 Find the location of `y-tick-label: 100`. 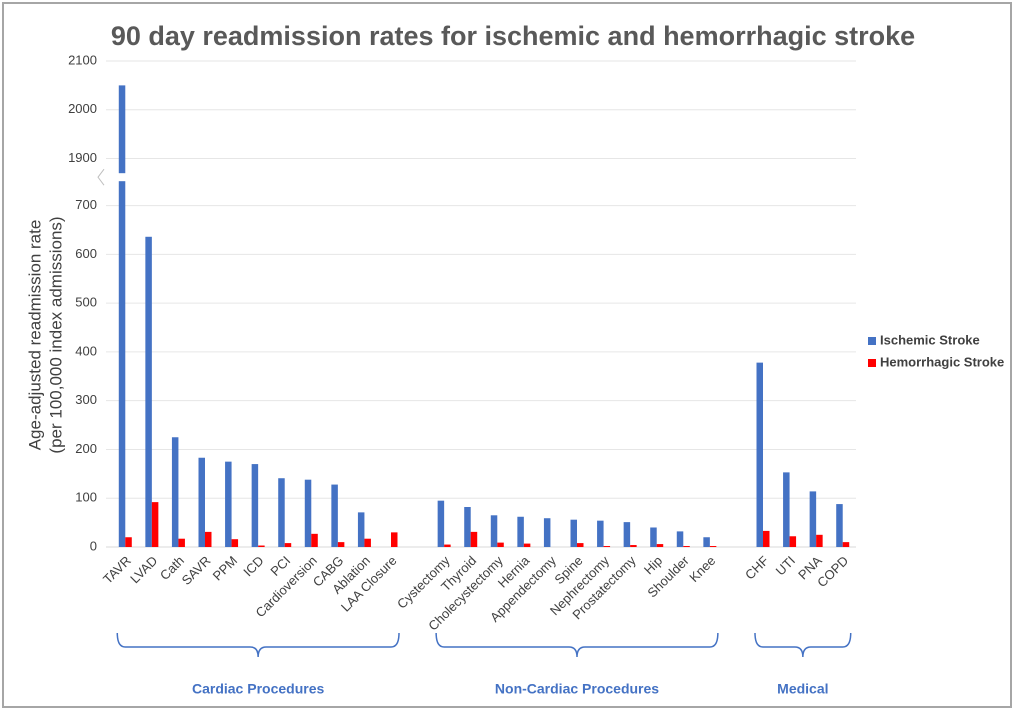

y-tick-label: 100 is located at coordinates (86, 497).